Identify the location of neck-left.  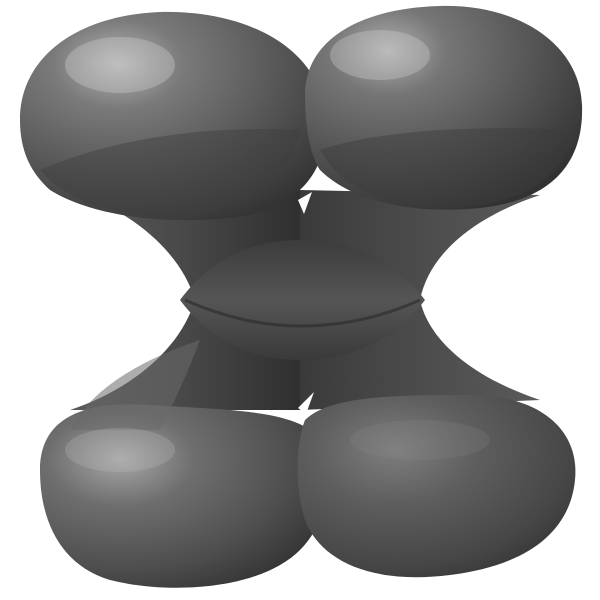
(185, 300).